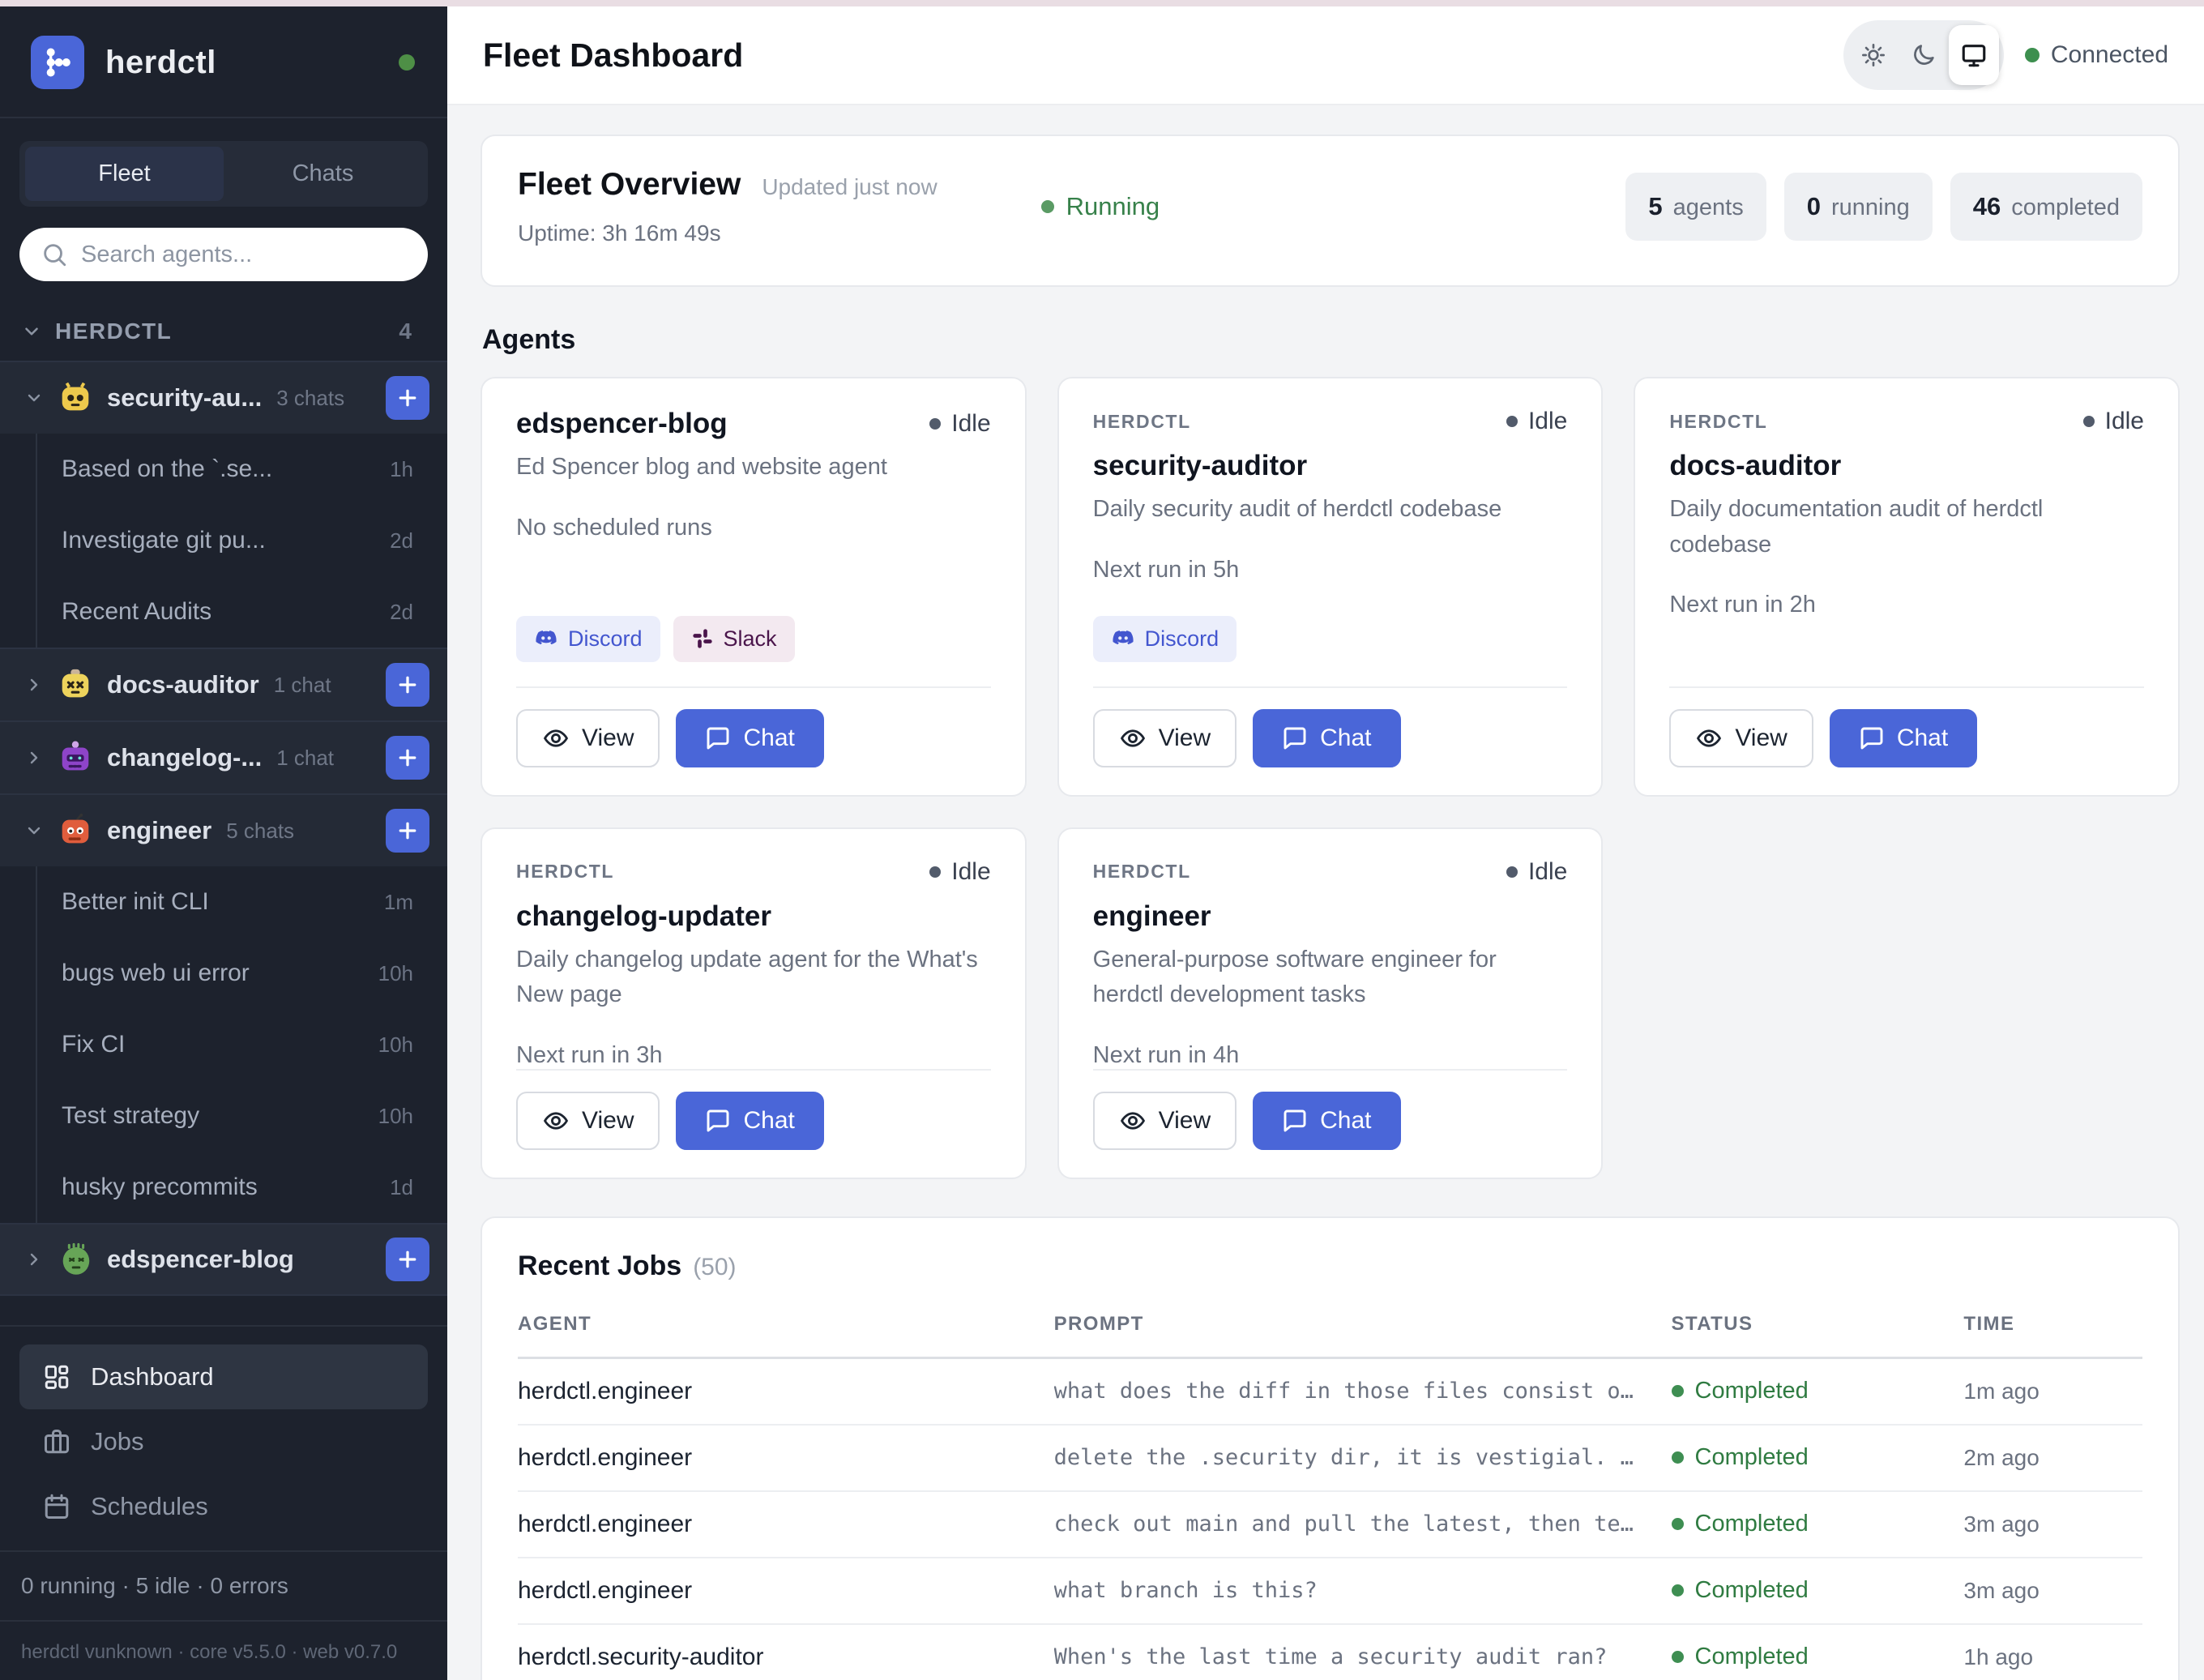 The height and width of the screenshot is (1680, 2204). What do you see at coordinates (960, 872) in the screenshot?
I see `agent-status: Idle` at bounding box center [960, 872].